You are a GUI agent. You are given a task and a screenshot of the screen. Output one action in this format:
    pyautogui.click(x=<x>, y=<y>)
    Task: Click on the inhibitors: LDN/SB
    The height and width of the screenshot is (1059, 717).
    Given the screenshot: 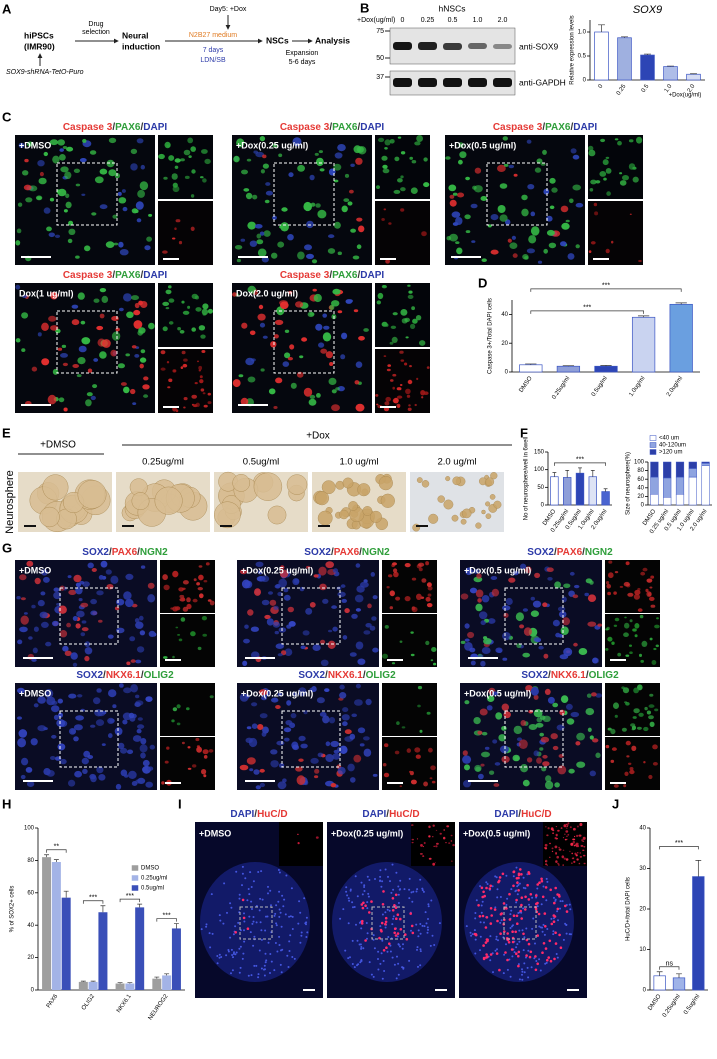 What is the action you would take?
    pyautogui.click(x=213, y=60)
    